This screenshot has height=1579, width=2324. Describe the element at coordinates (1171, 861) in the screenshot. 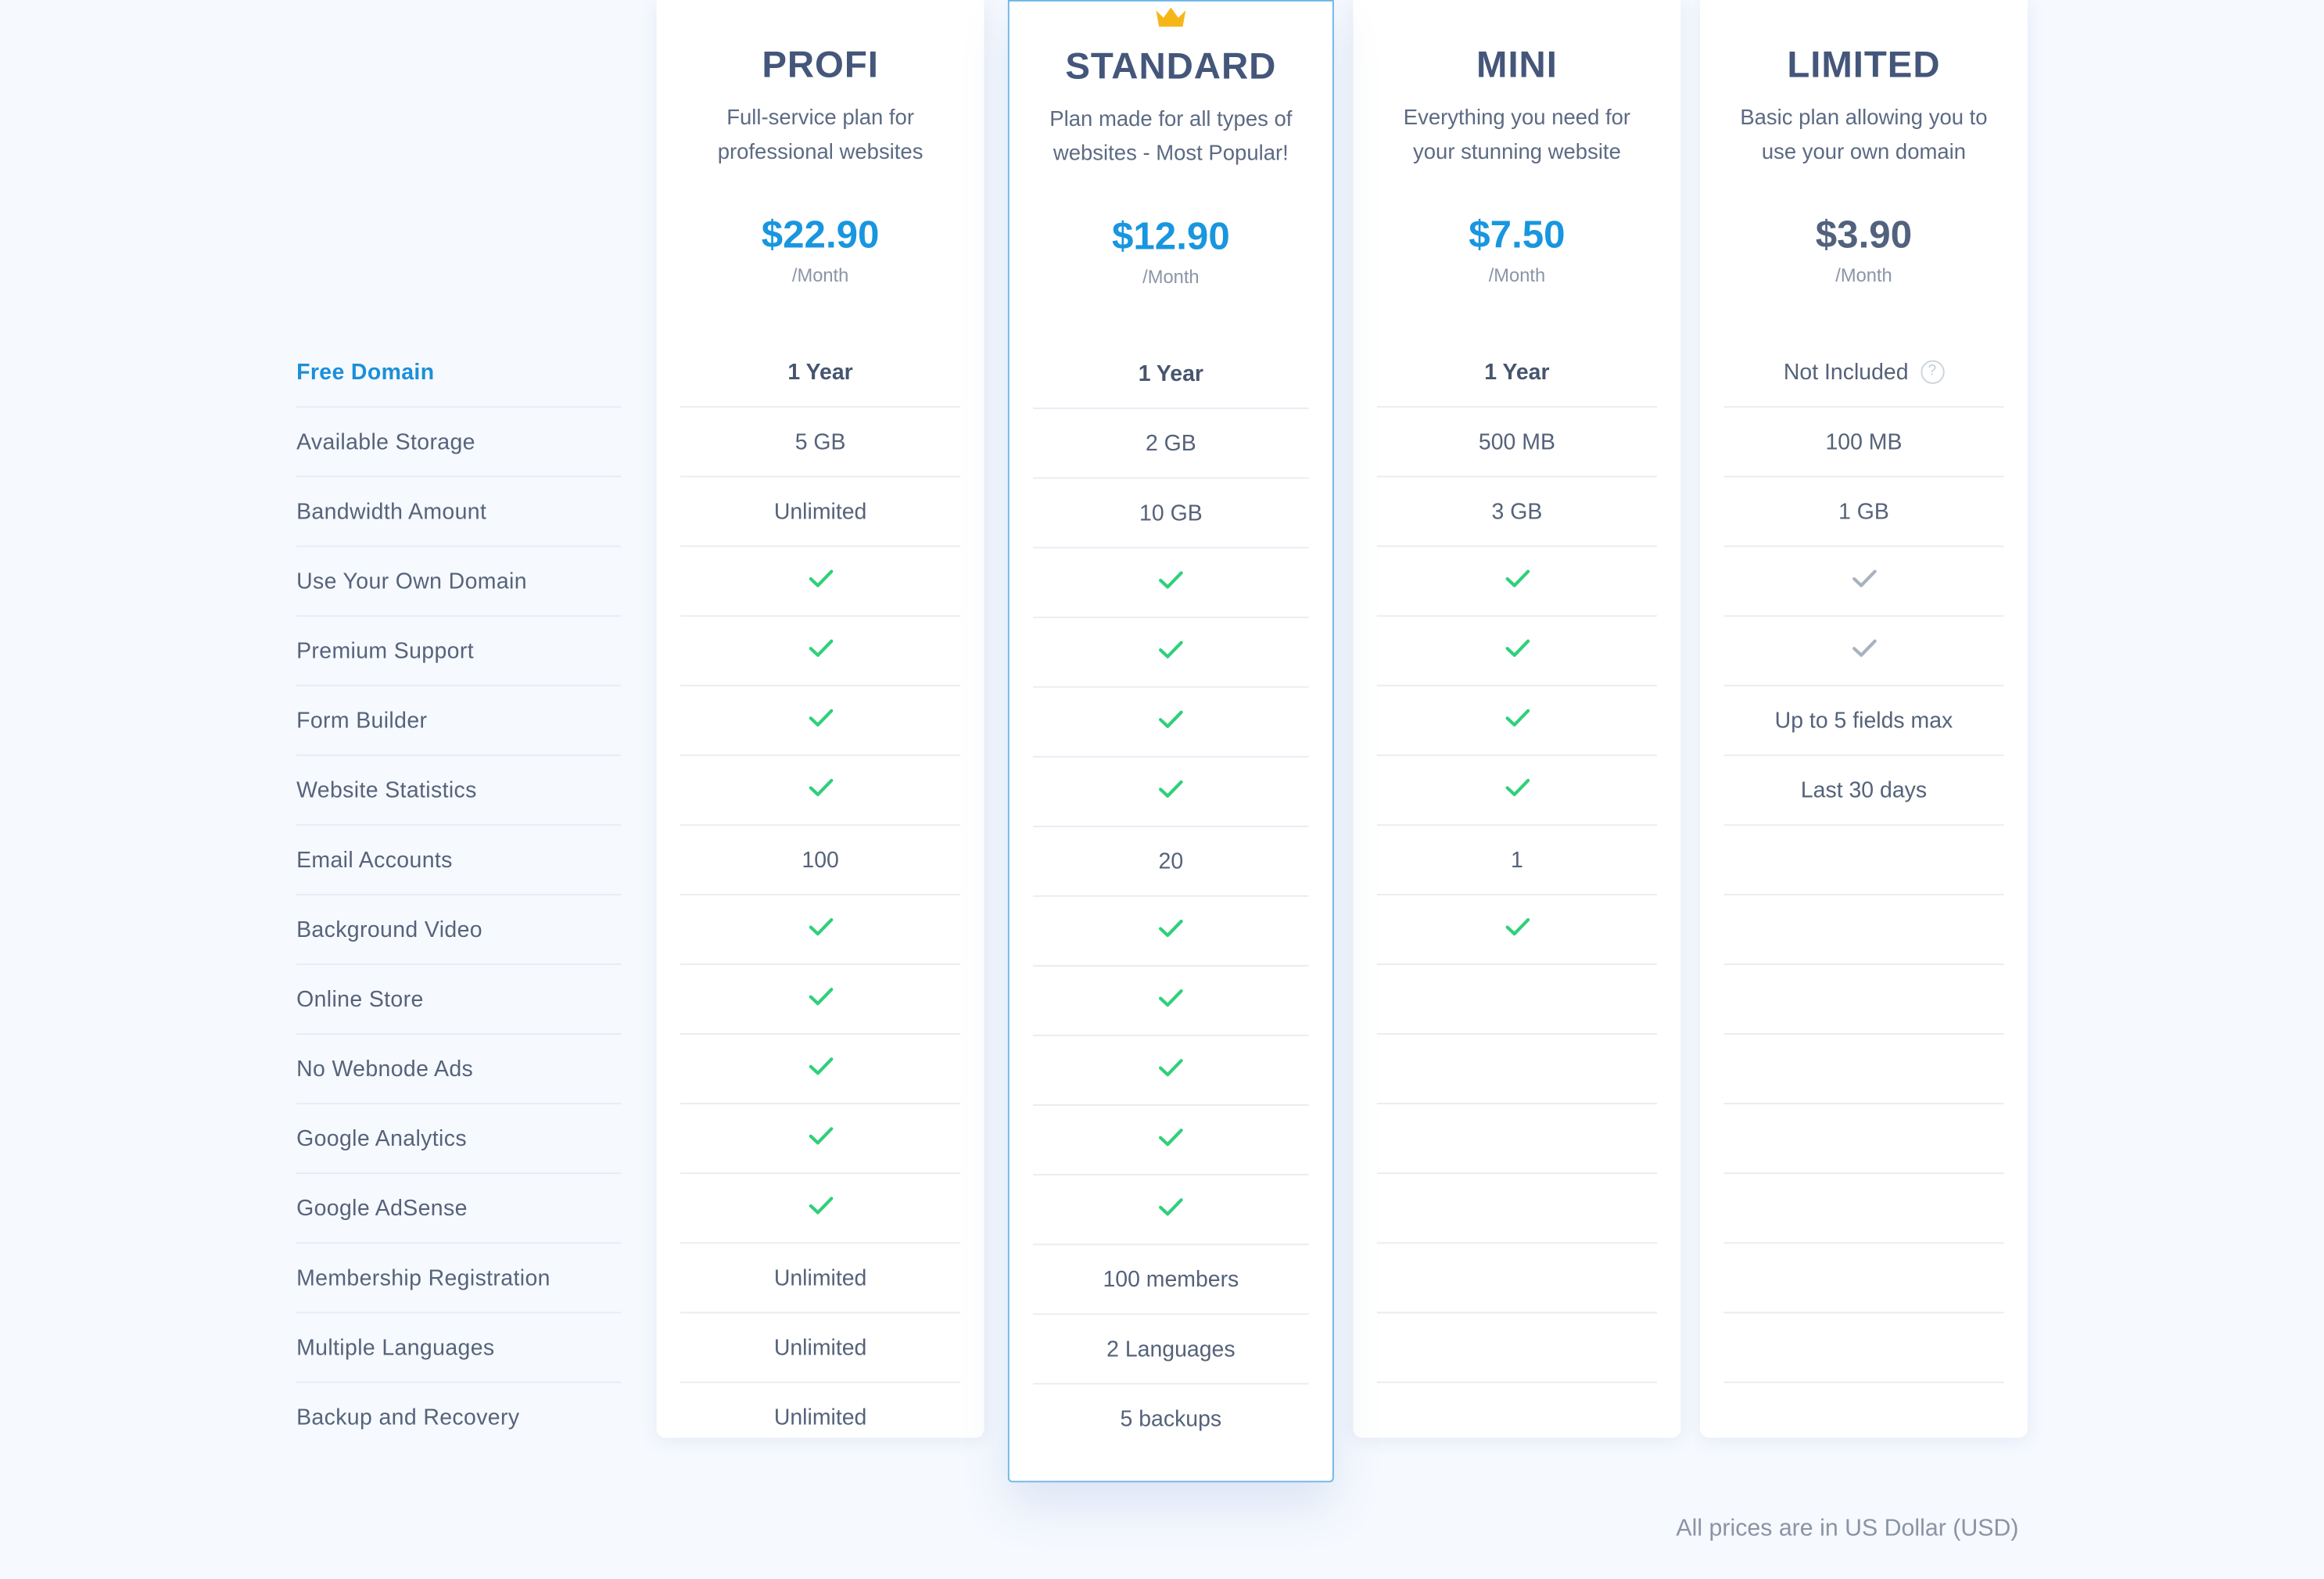

I see `feature-value: 20` at that location.